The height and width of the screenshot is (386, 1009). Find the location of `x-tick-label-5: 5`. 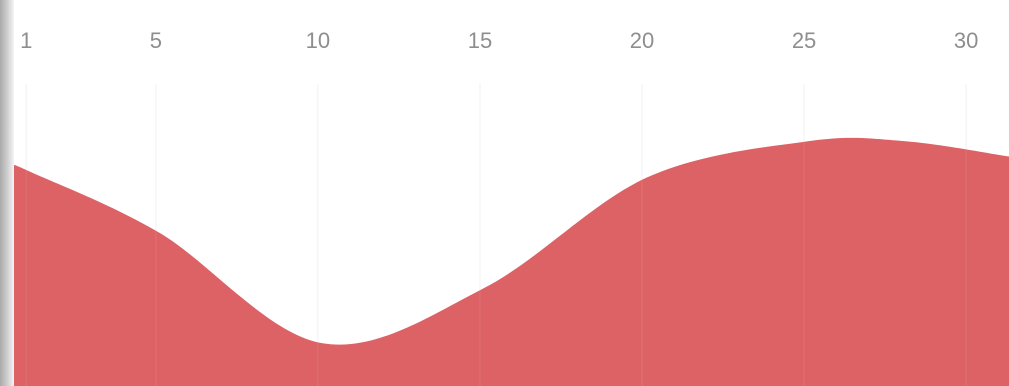

x-tick-label-5: 5 is located at coordinates (156, 40).